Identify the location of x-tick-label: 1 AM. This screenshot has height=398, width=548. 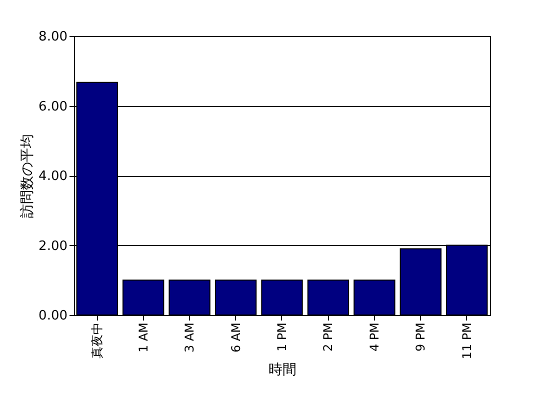
(143, 337).